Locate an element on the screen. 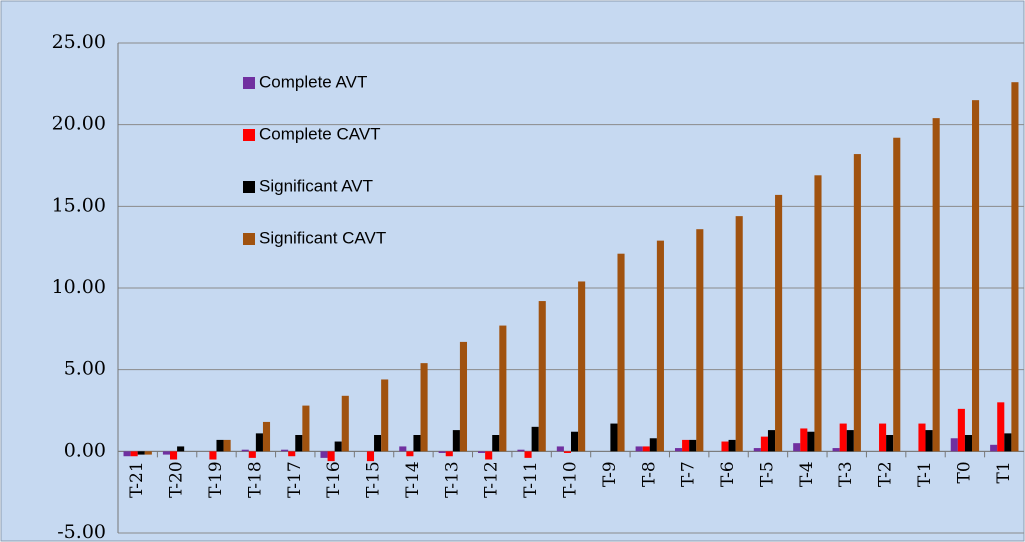 Image resolution: width=1025 pixels, height=542 pixels. legend-label: Complete CAVT is located at coordinates (320, 133).